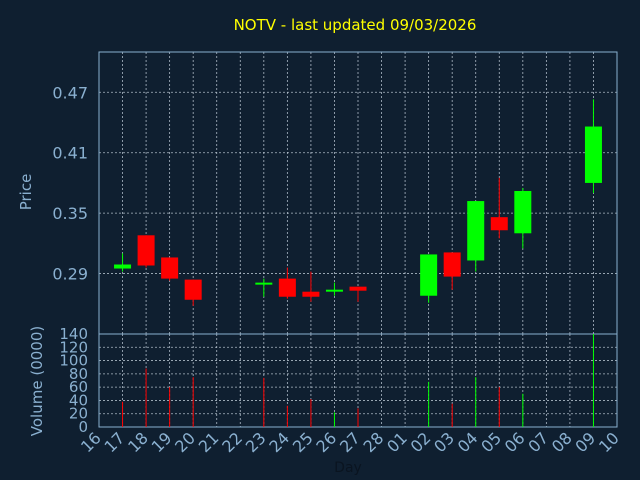  What do you see at coordinates (37, 381) in the screenshot?
I see `volume-axis-label: Volume (0000)` at bounding box center [37, 381].